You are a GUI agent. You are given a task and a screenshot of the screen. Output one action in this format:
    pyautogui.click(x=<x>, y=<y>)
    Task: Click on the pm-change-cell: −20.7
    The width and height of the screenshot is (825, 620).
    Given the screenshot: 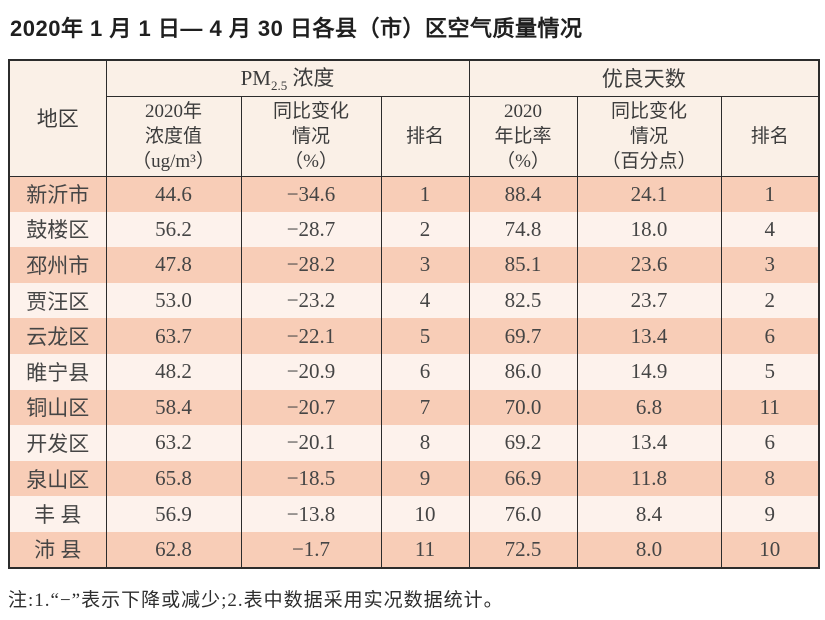 What is the action you would take?
    pyautogui.click(x=311, y=407)
    